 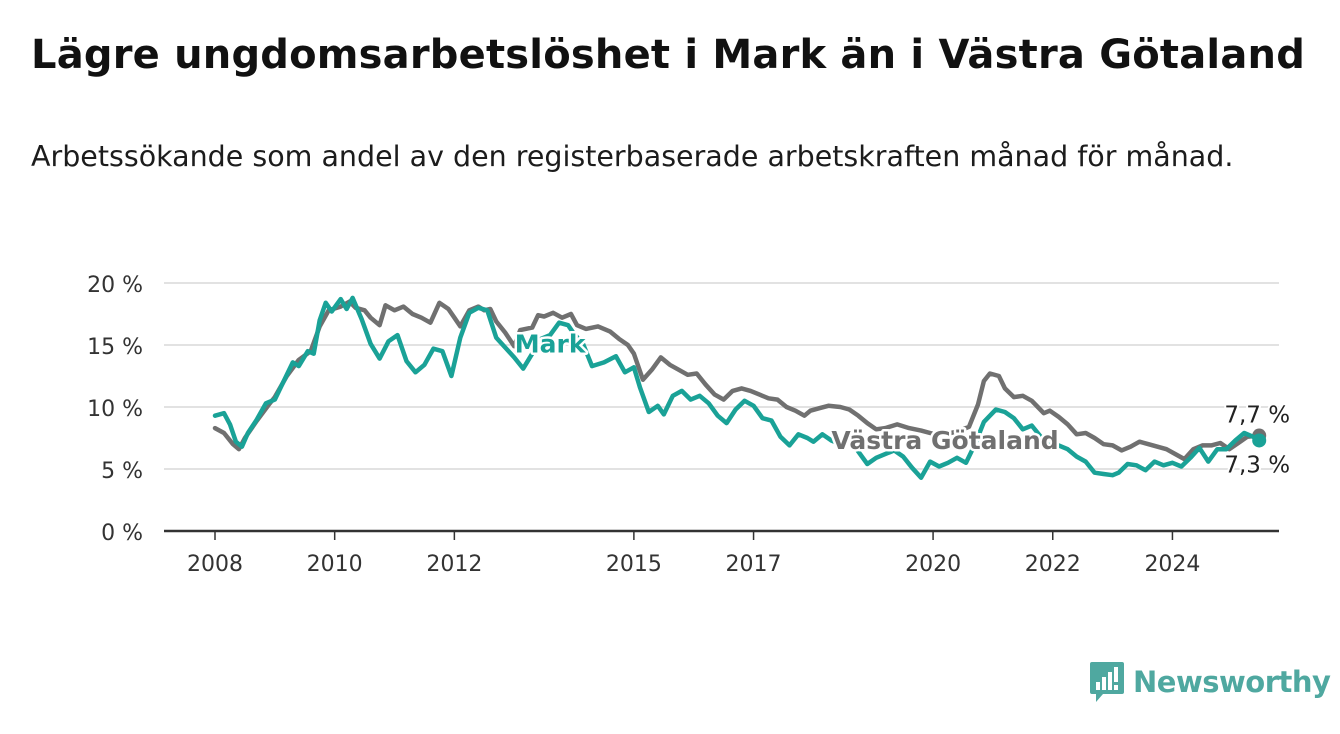 I want to click on x-tick-label: 2010, so click(x=335, y=564).